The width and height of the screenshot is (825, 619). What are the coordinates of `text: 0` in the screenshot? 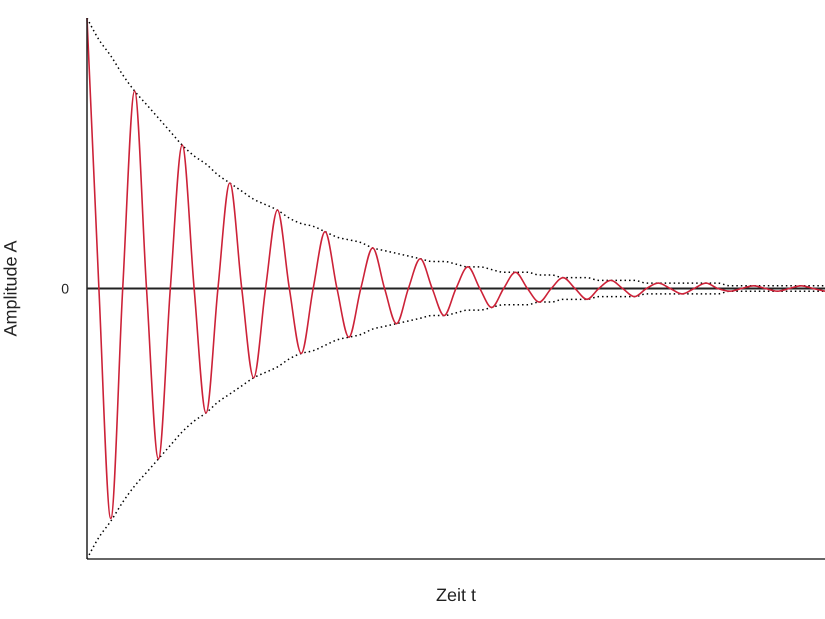 It's located at (65, 288).